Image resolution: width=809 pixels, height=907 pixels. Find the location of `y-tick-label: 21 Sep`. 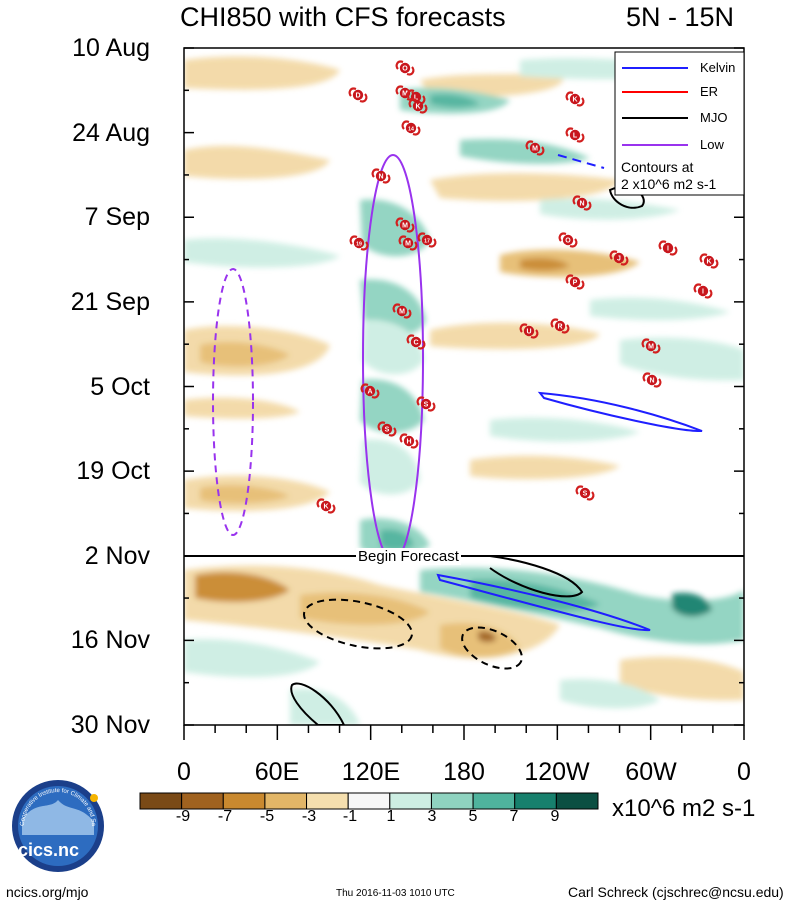

y-tick-label: 21 Sep is located at coordinates (110, 302).